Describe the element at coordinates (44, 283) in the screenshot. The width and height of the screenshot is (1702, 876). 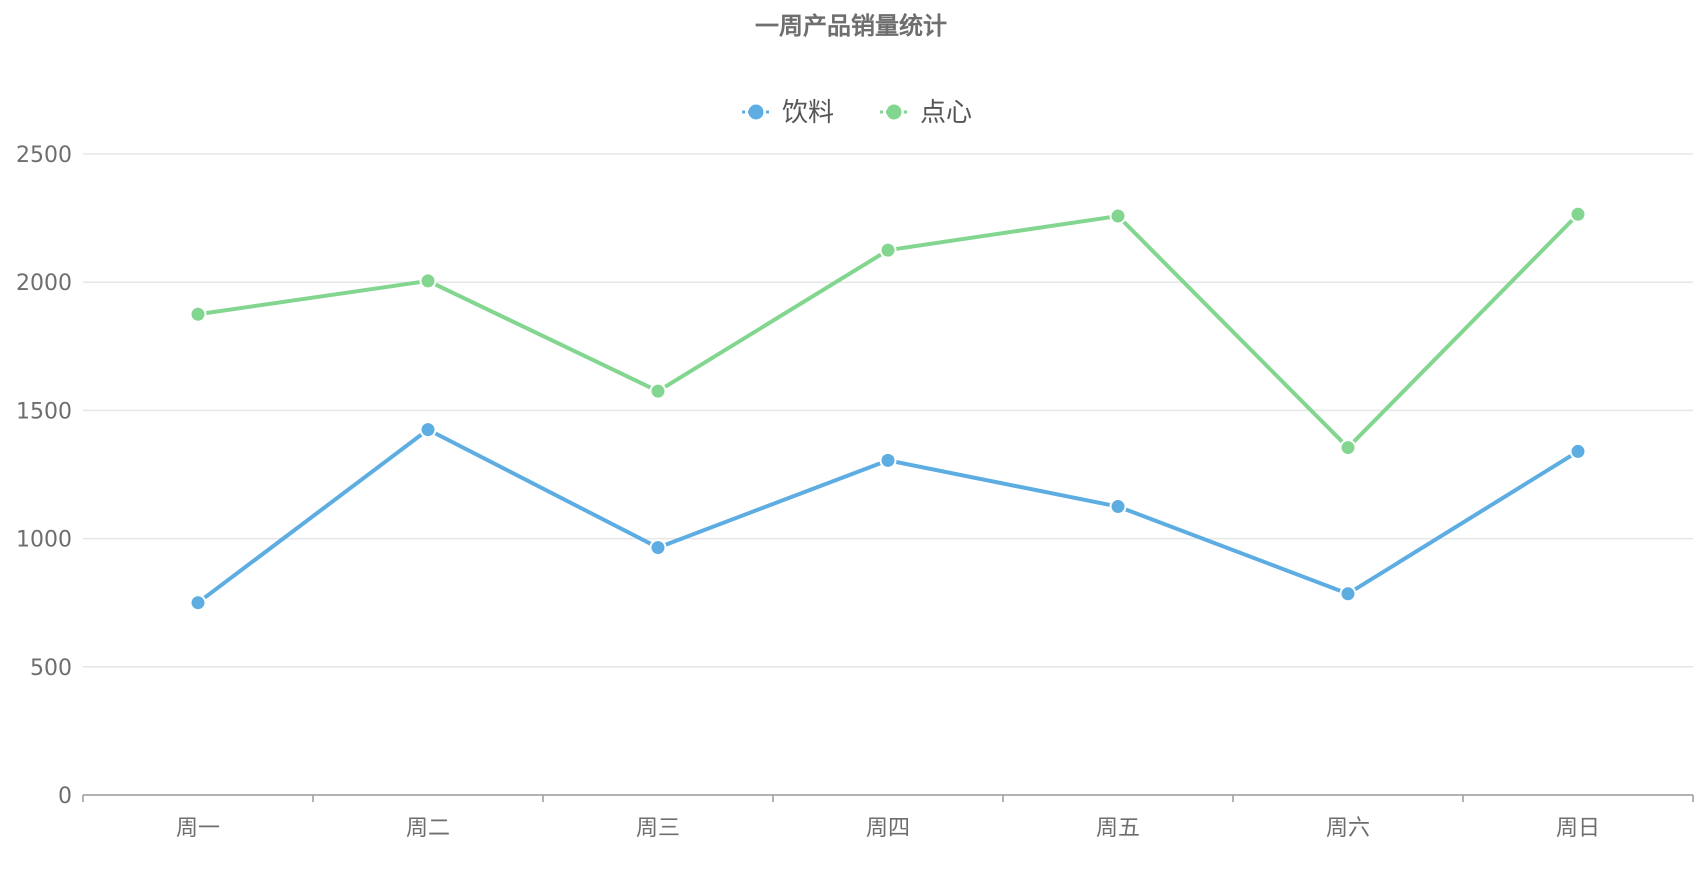
I see `y-tick-label: 2000` at that location.